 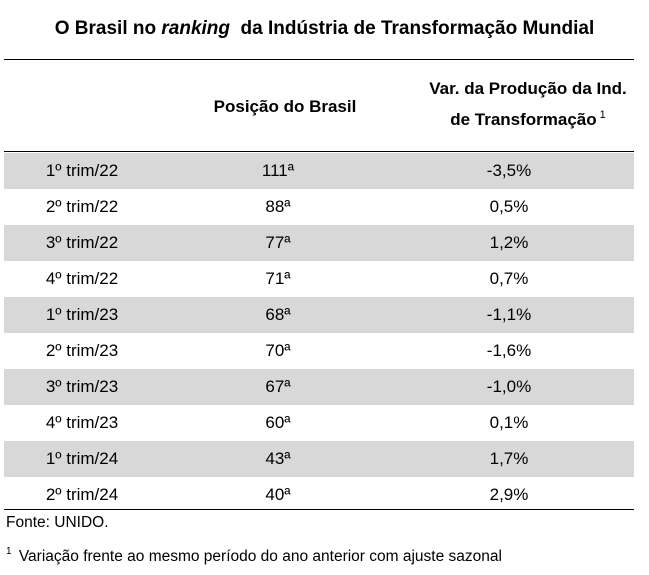 What do you see at coordinates (319, 59) in the screenshot?
I see `table-top-rule` at bounding box center [319, 59].